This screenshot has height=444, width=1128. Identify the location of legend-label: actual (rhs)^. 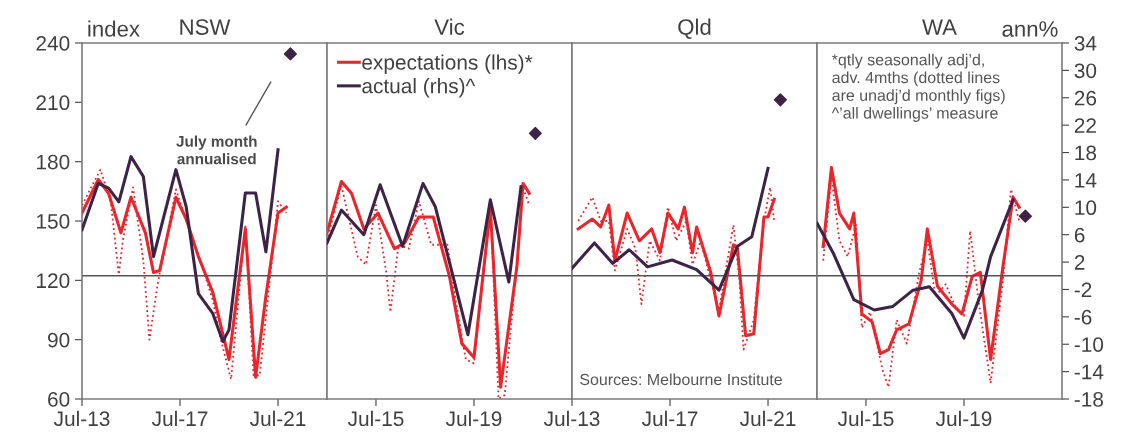
(419, 88).